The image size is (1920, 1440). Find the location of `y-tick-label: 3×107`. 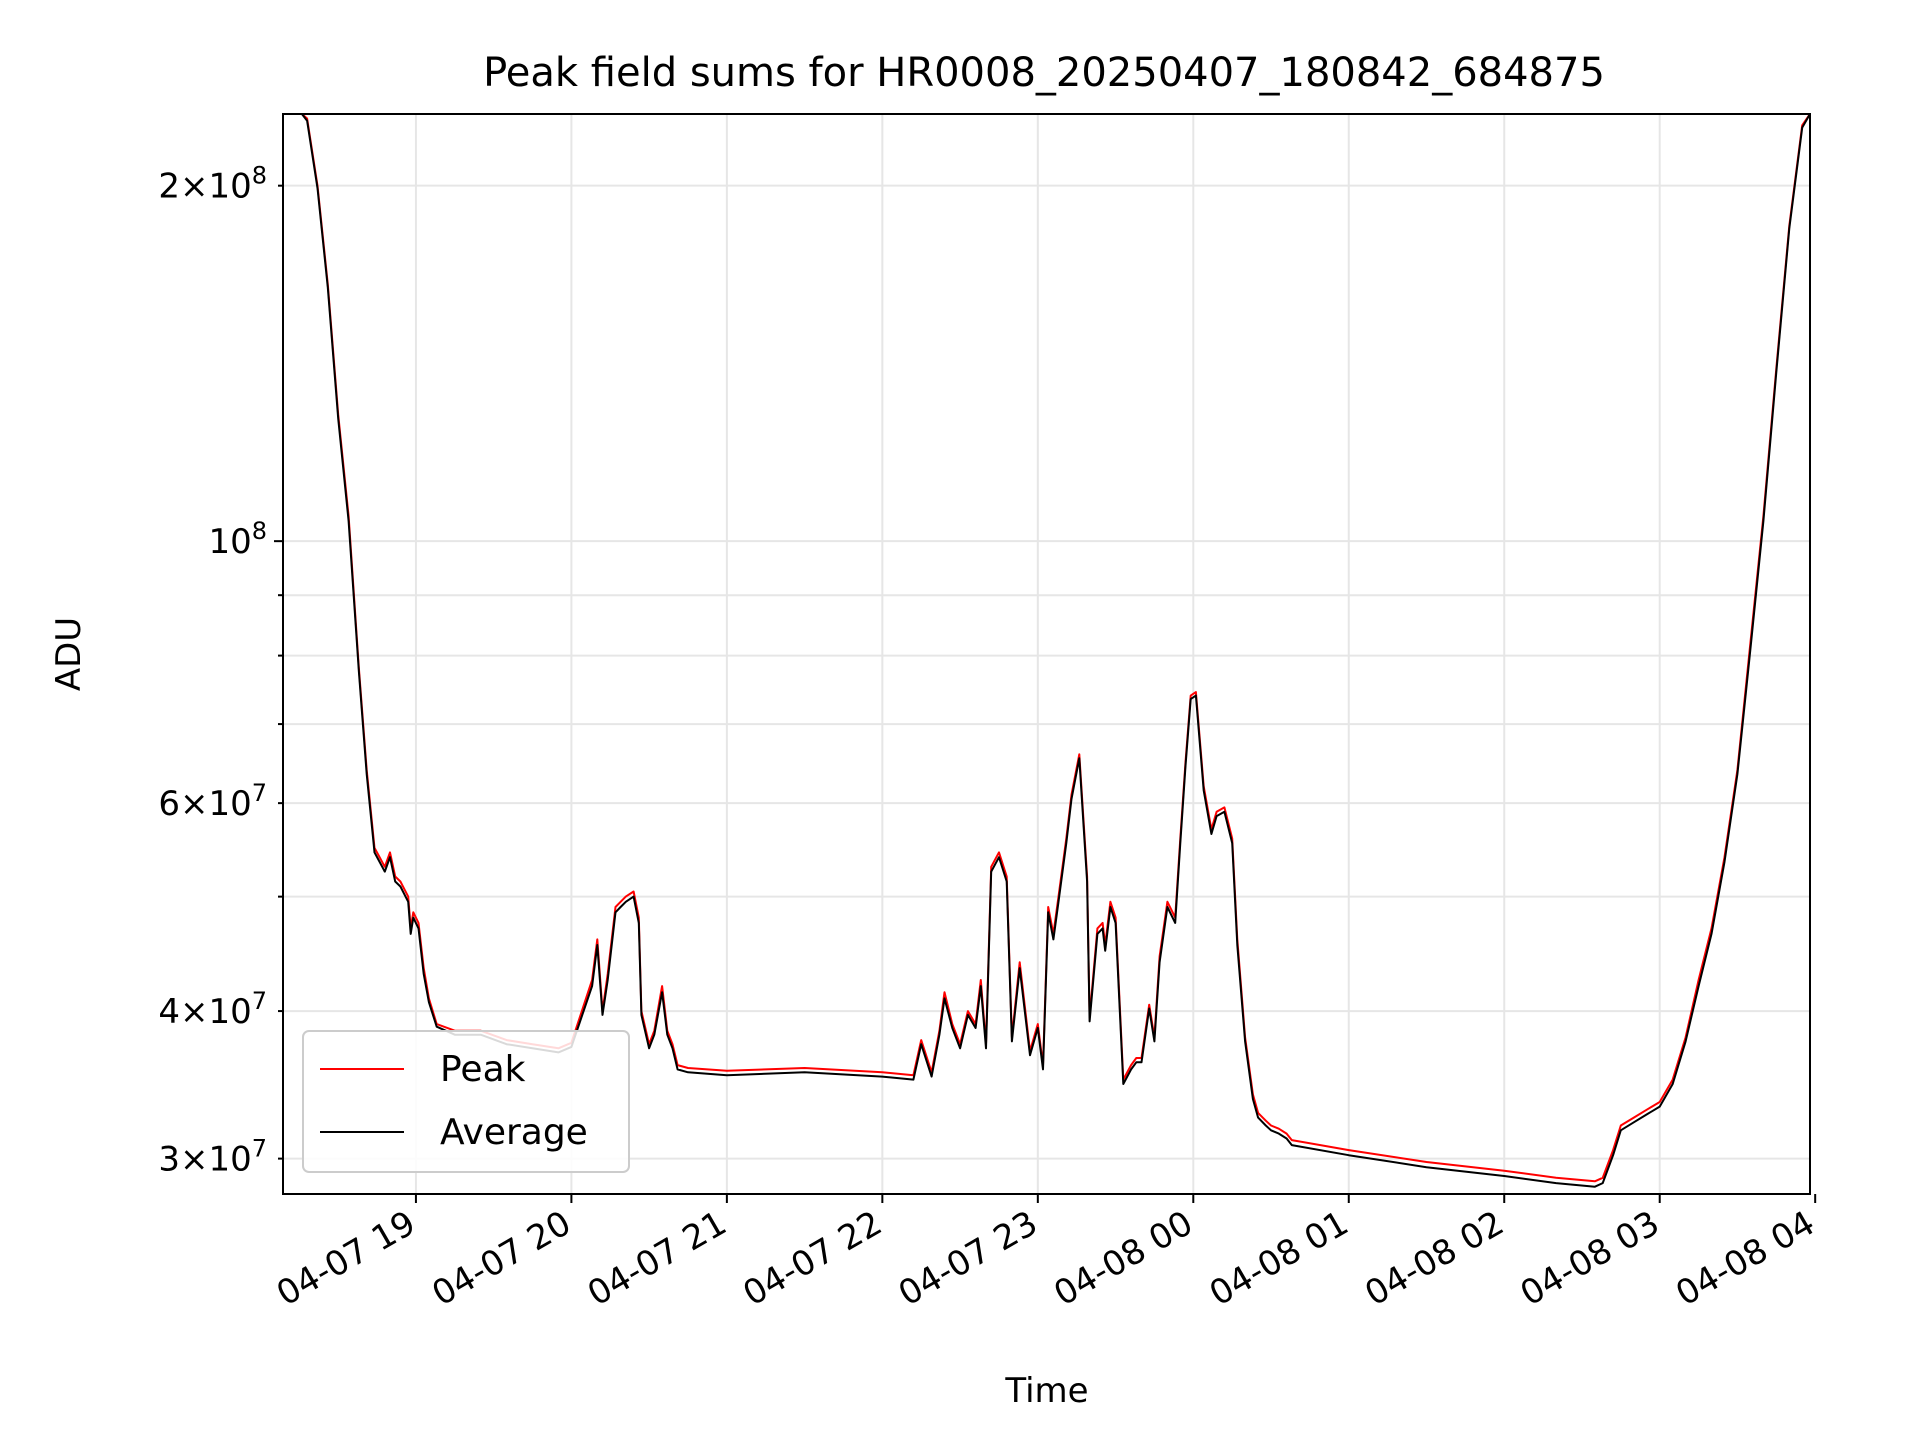

y-tick-label: 3×107 is located at coordinates (212, 1157).